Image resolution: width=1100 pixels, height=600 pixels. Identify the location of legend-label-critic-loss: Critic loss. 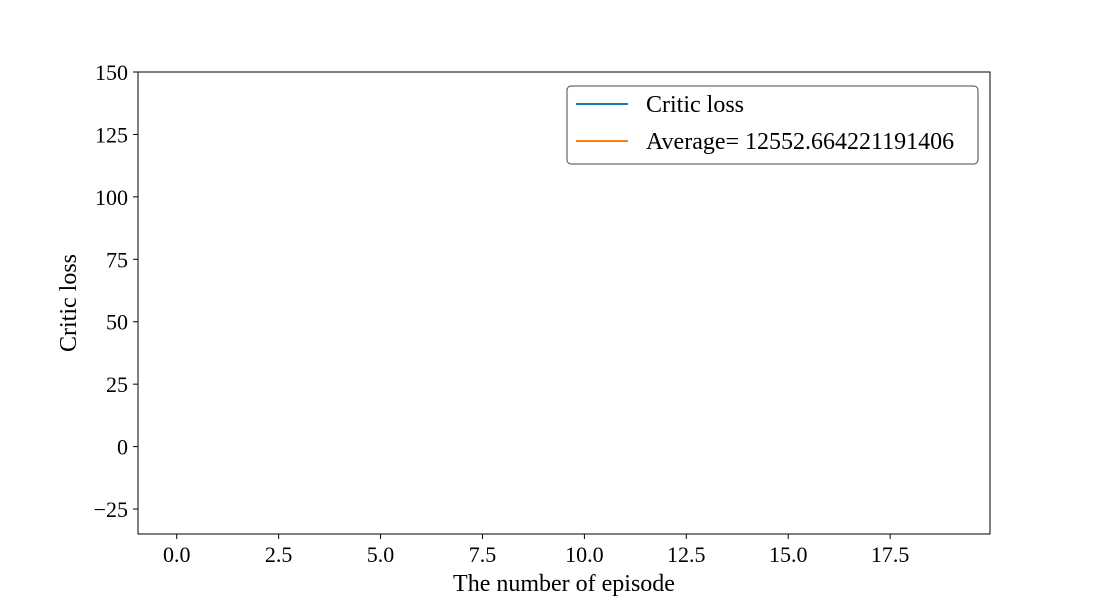
(695, 105).